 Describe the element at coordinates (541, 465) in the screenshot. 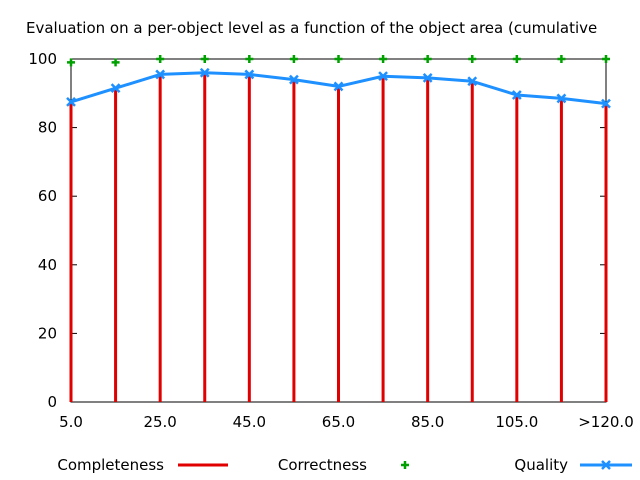

I see `legend-label-quality: Quality` at that location.